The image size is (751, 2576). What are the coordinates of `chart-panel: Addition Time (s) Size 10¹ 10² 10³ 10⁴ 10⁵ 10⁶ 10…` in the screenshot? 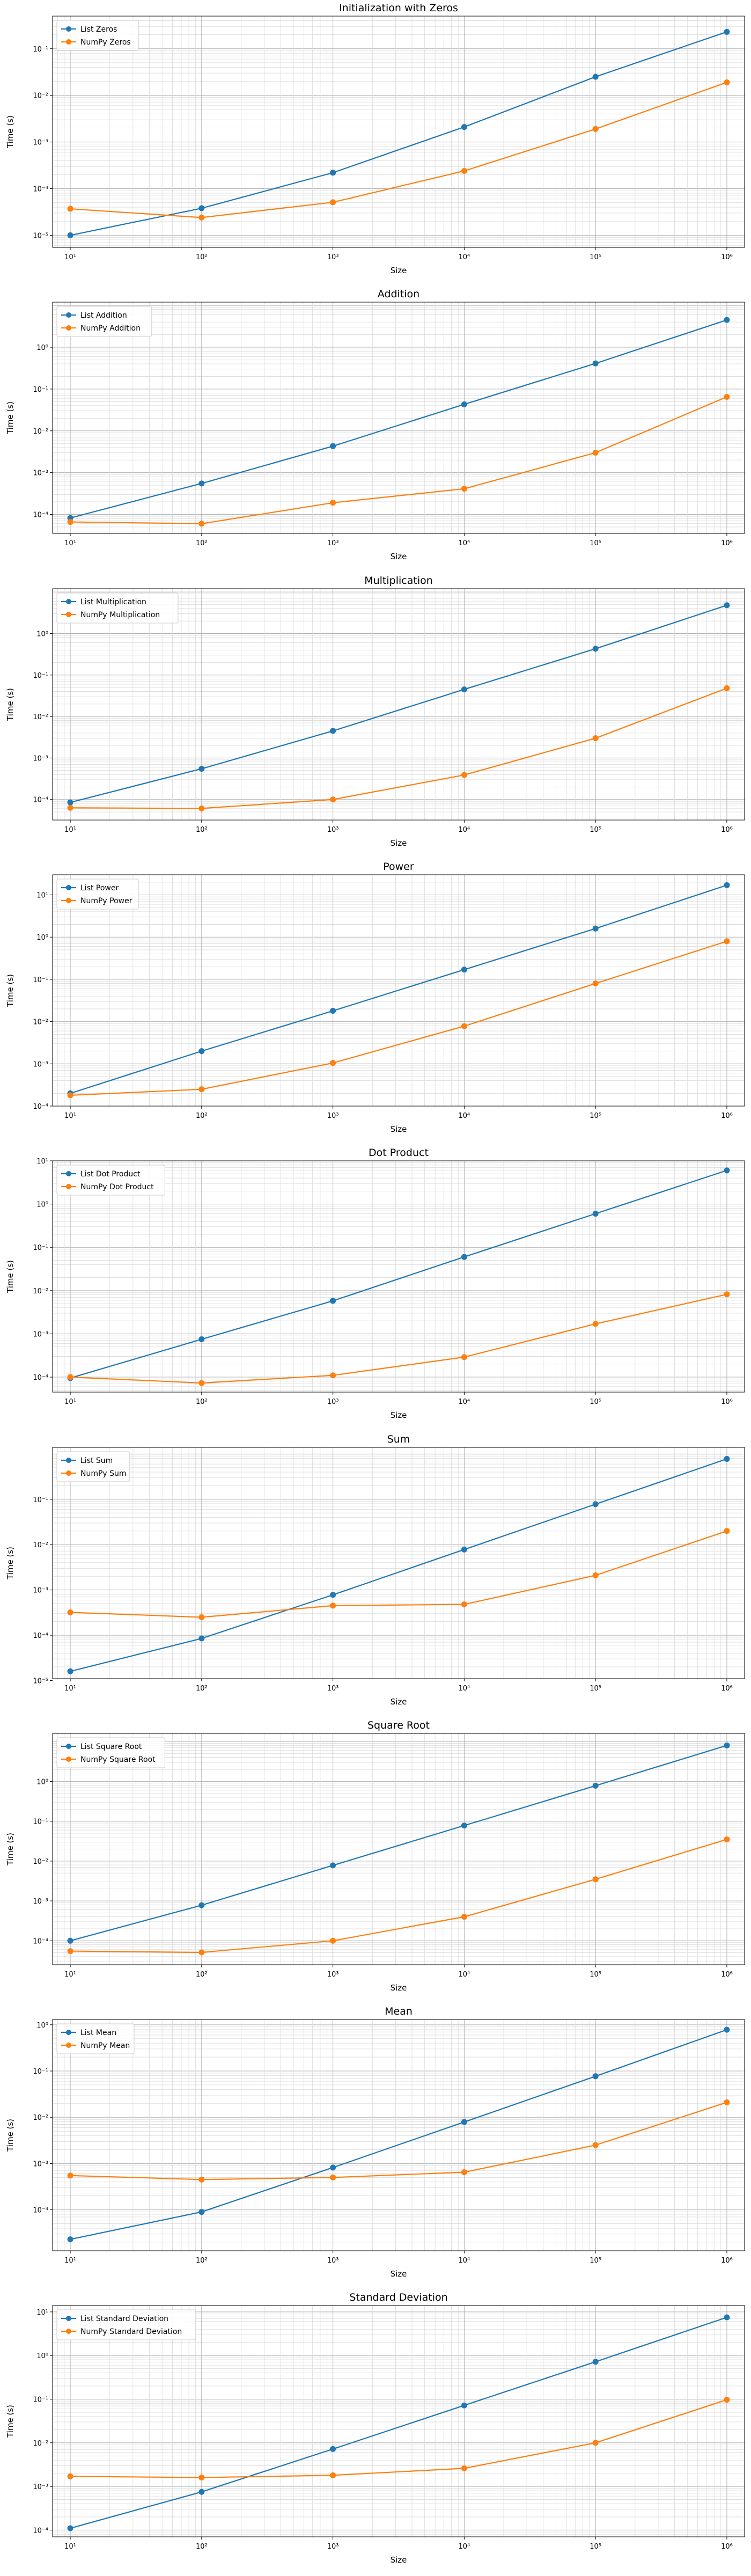 It's located at (375, 424).